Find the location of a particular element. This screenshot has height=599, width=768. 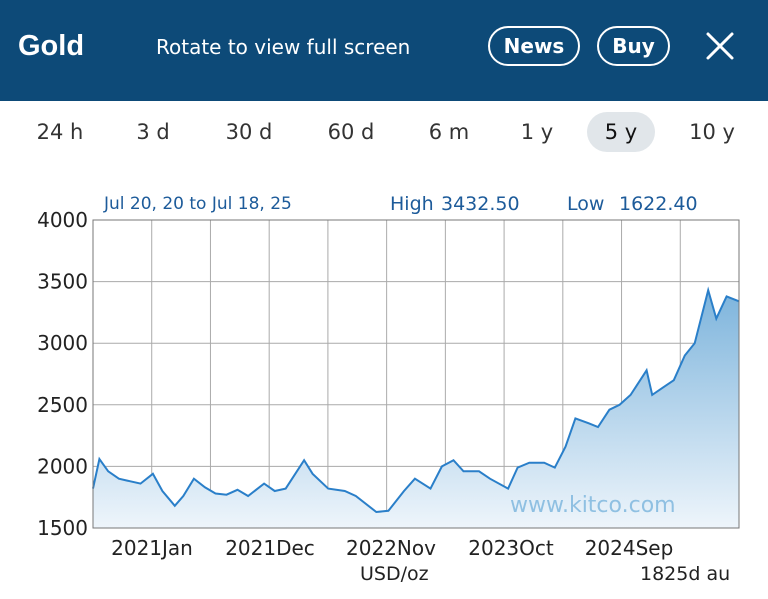

tab-range-60d: 60 d is located at coordinates (351, 132).